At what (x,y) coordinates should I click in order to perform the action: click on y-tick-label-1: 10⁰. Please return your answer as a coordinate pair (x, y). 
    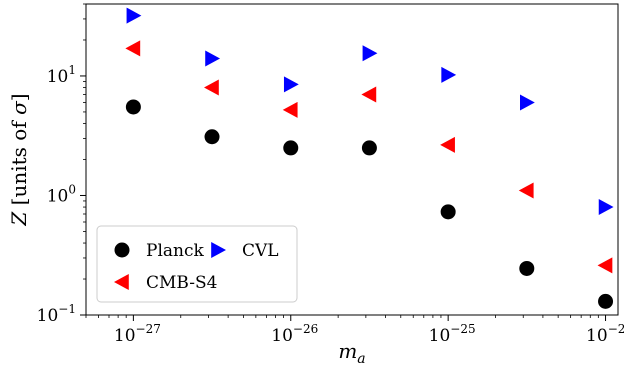
    Looking at the image, I should click on (61, 194).